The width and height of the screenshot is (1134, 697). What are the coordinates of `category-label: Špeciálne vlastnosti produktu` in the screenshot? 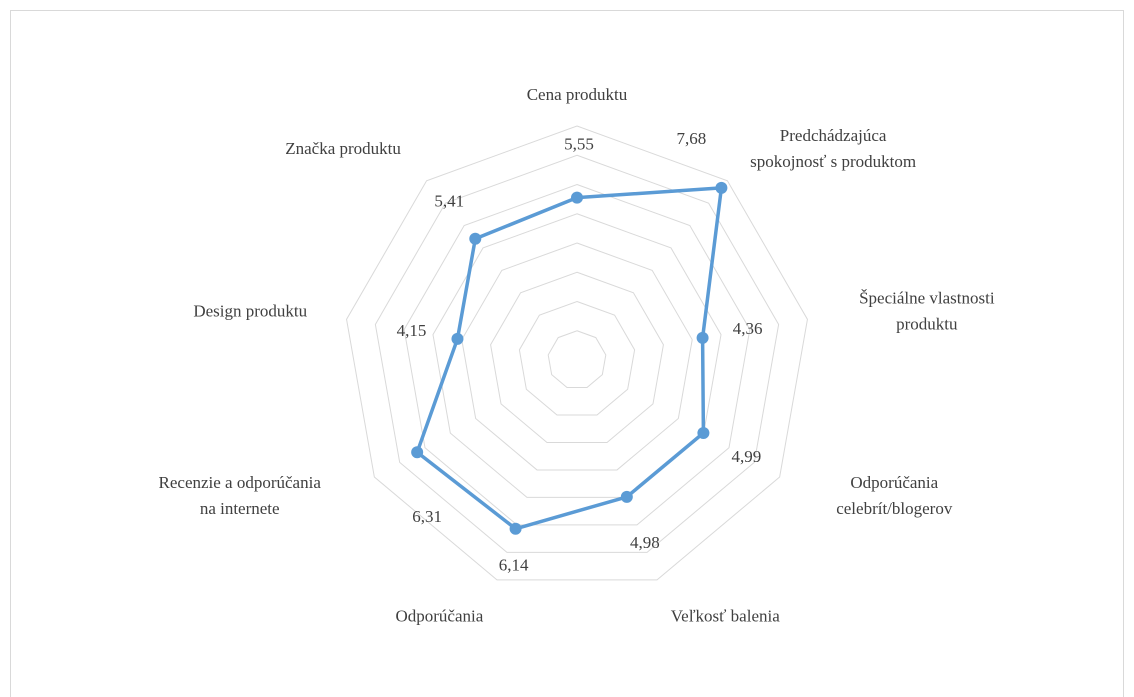 It's located at (927, 310).